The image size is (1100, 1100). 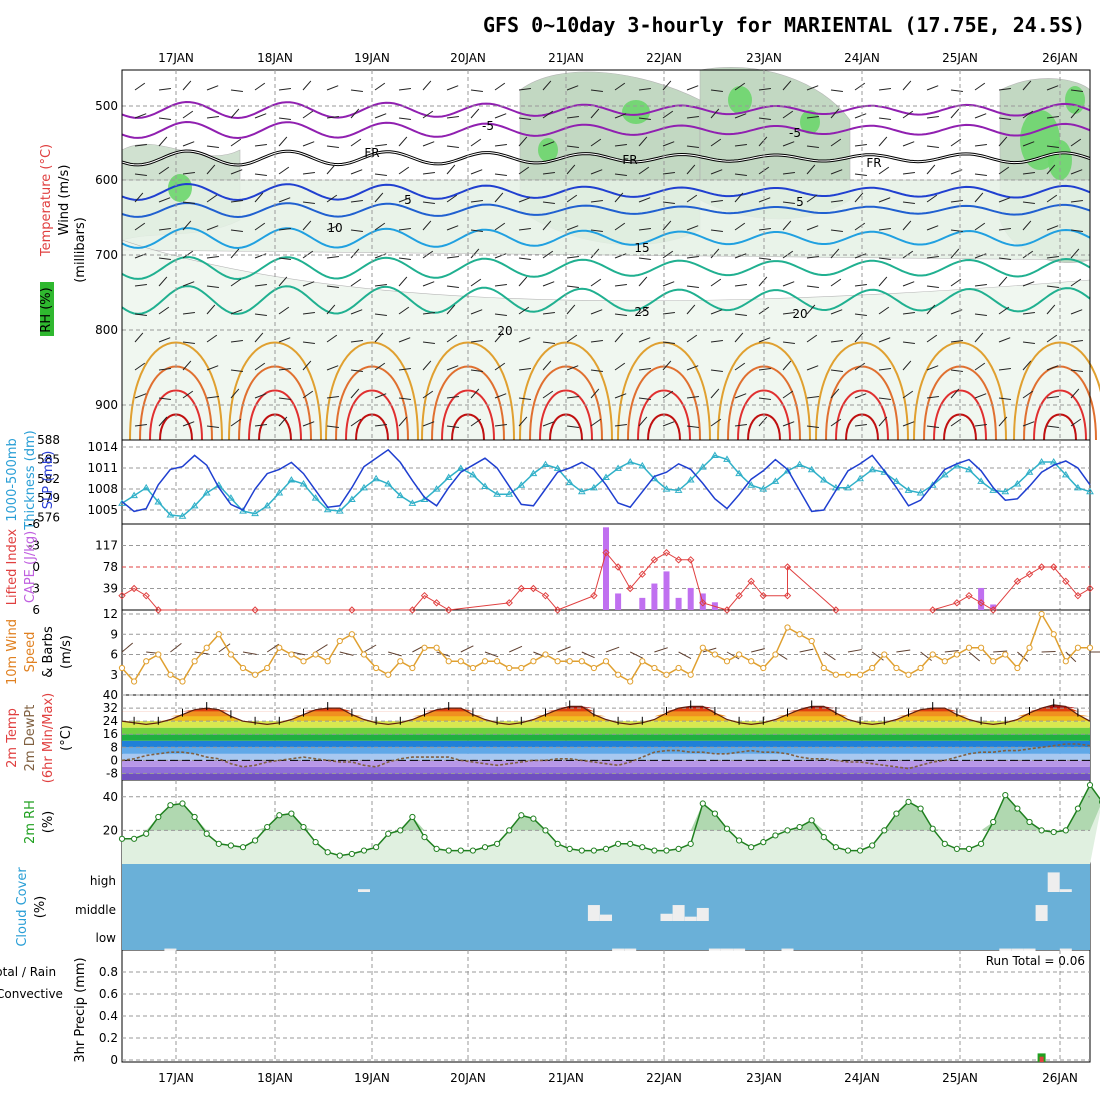 I want to click on precip-ylabel-total: Total / Rain, so click(x=28, y=972).